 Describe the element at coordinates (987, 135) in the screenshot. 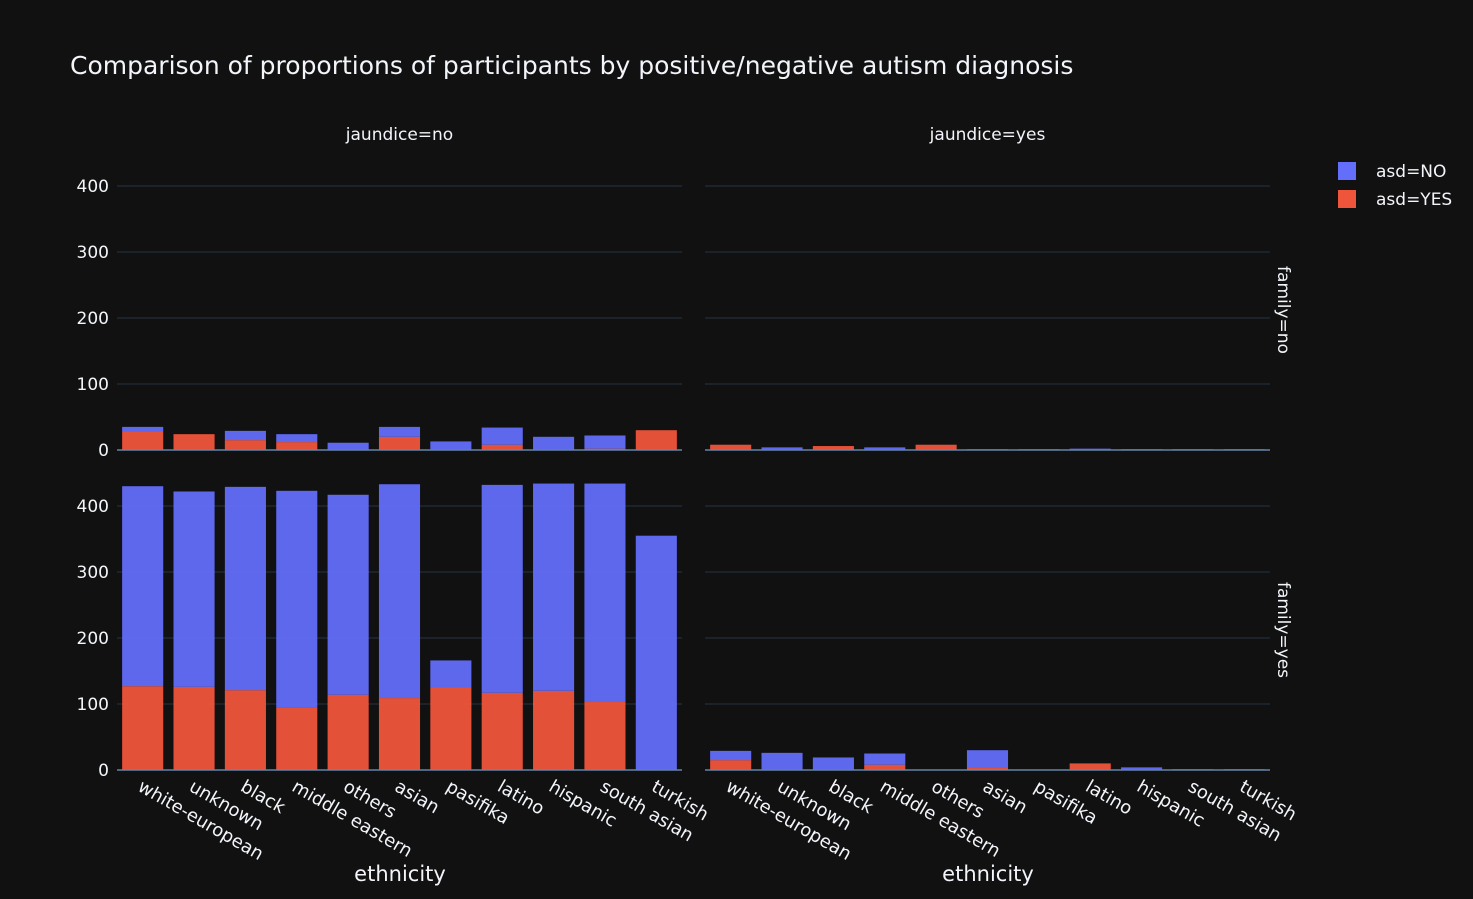

I see `col-facet-label: jaundice=yes` at that location.